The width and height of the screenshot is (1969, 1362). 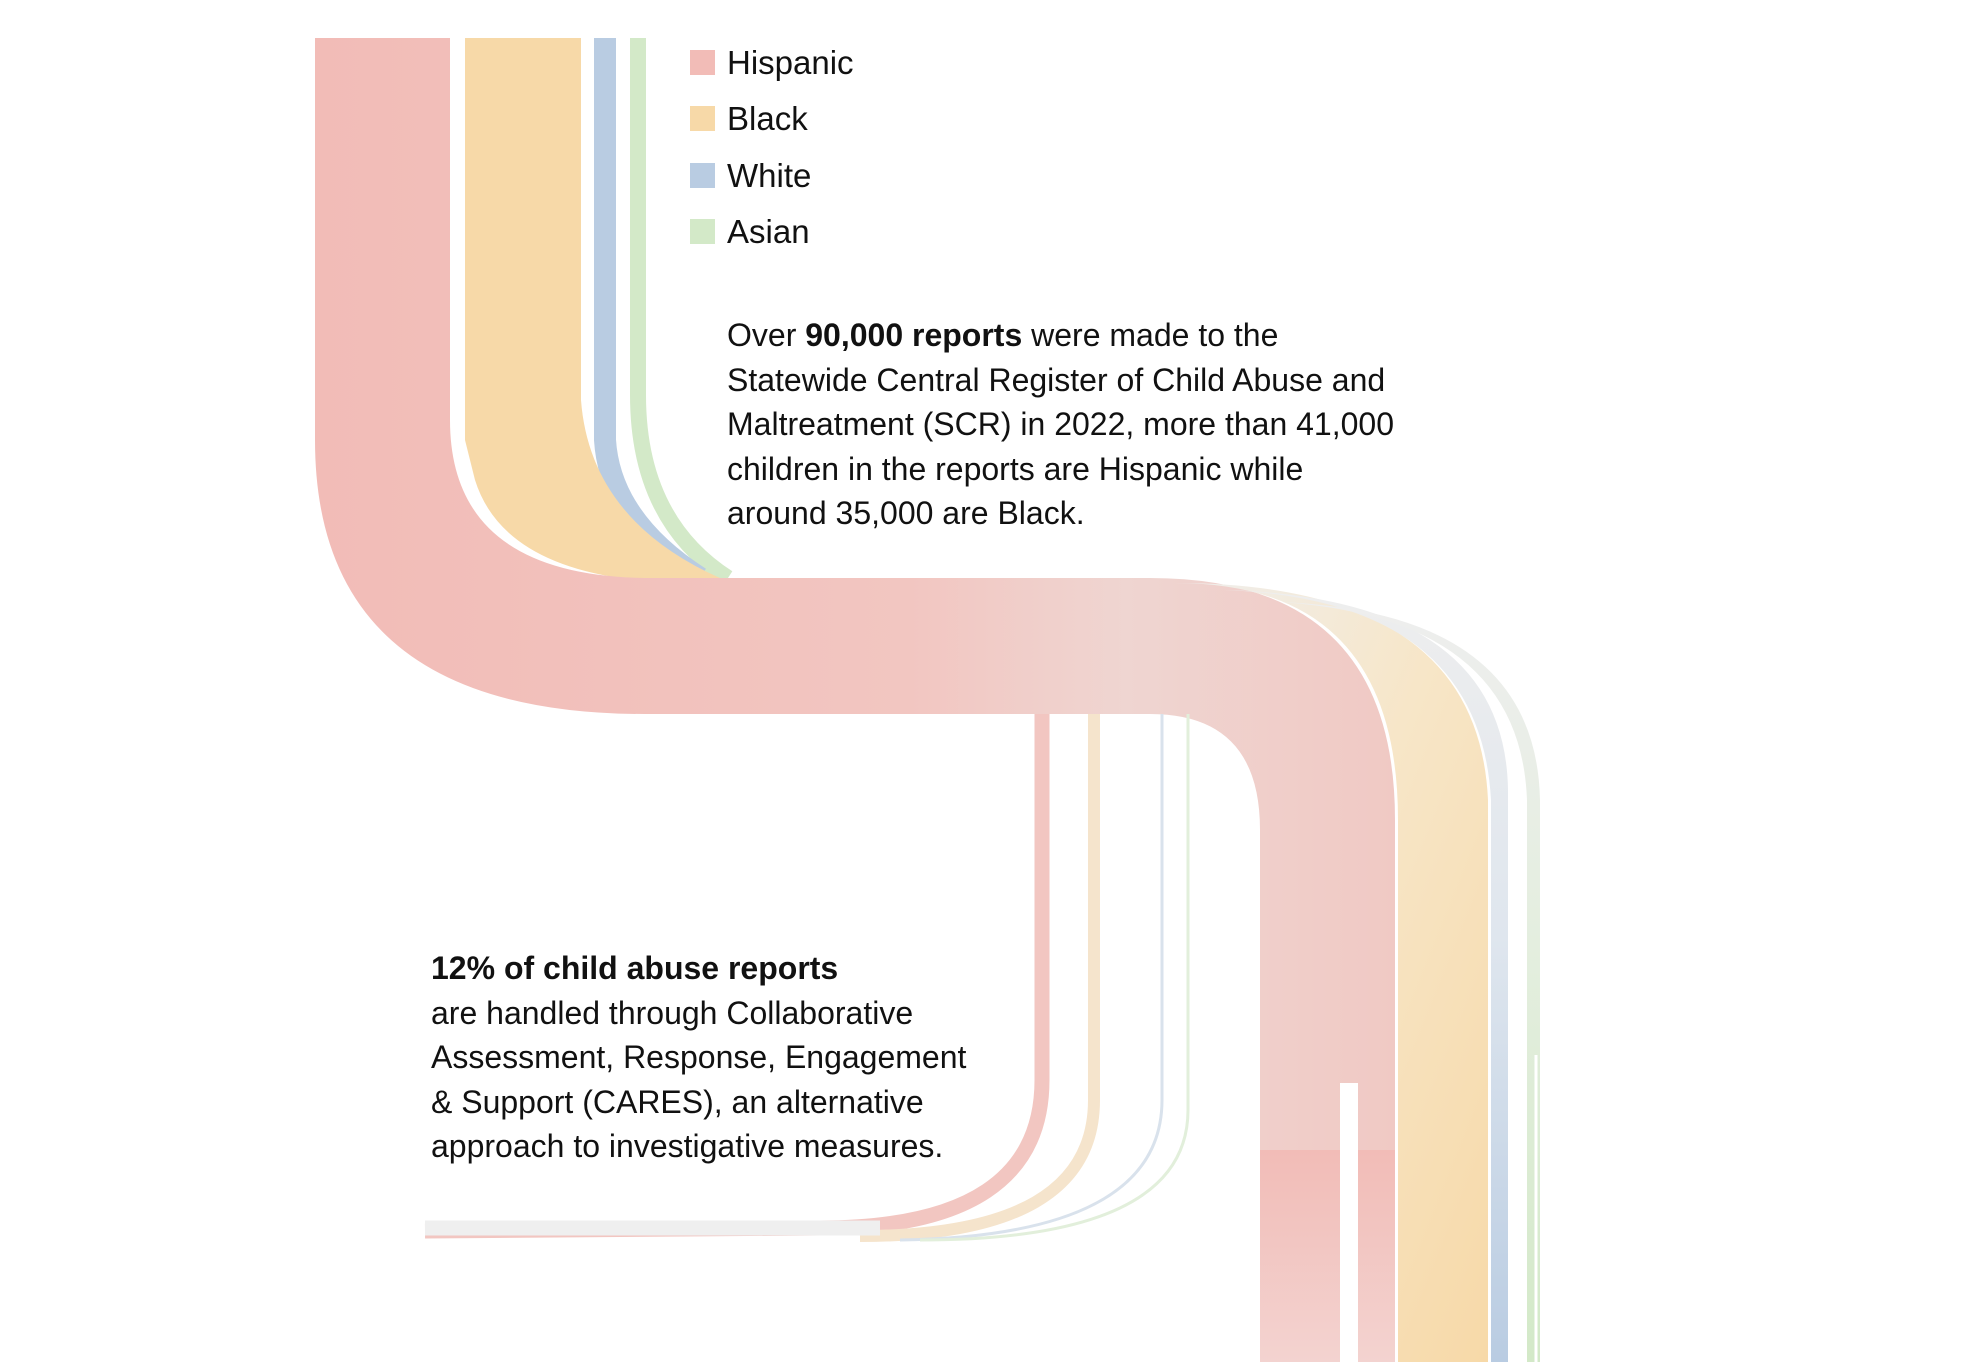 I want to click on legend-item-black: Black, so click(x=772, y=119).